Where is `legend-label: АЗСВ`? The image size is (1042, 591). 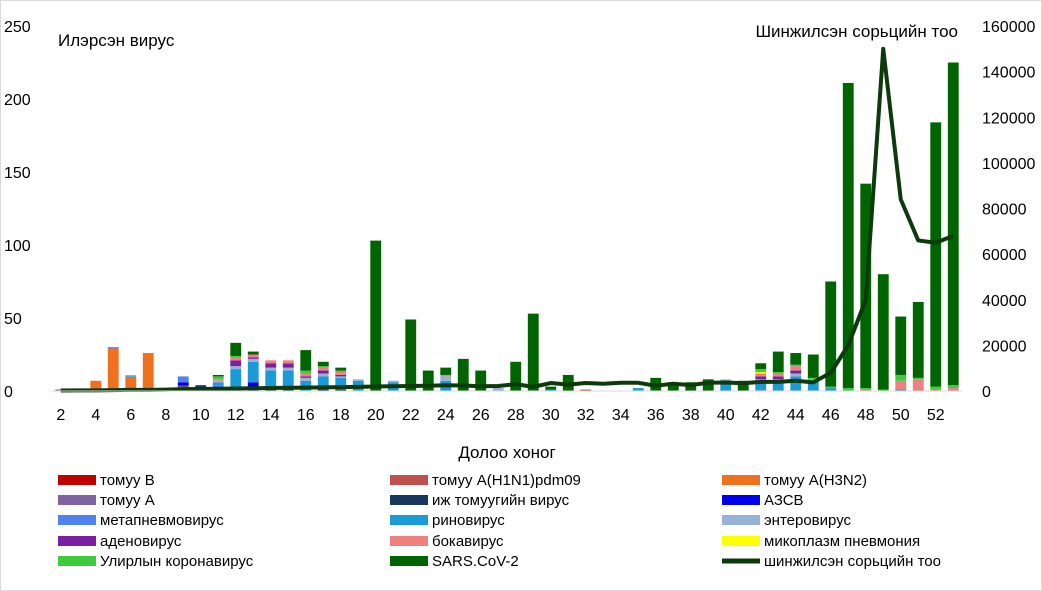
legend-label: АЗСВ is located at coordinates (784, 500).